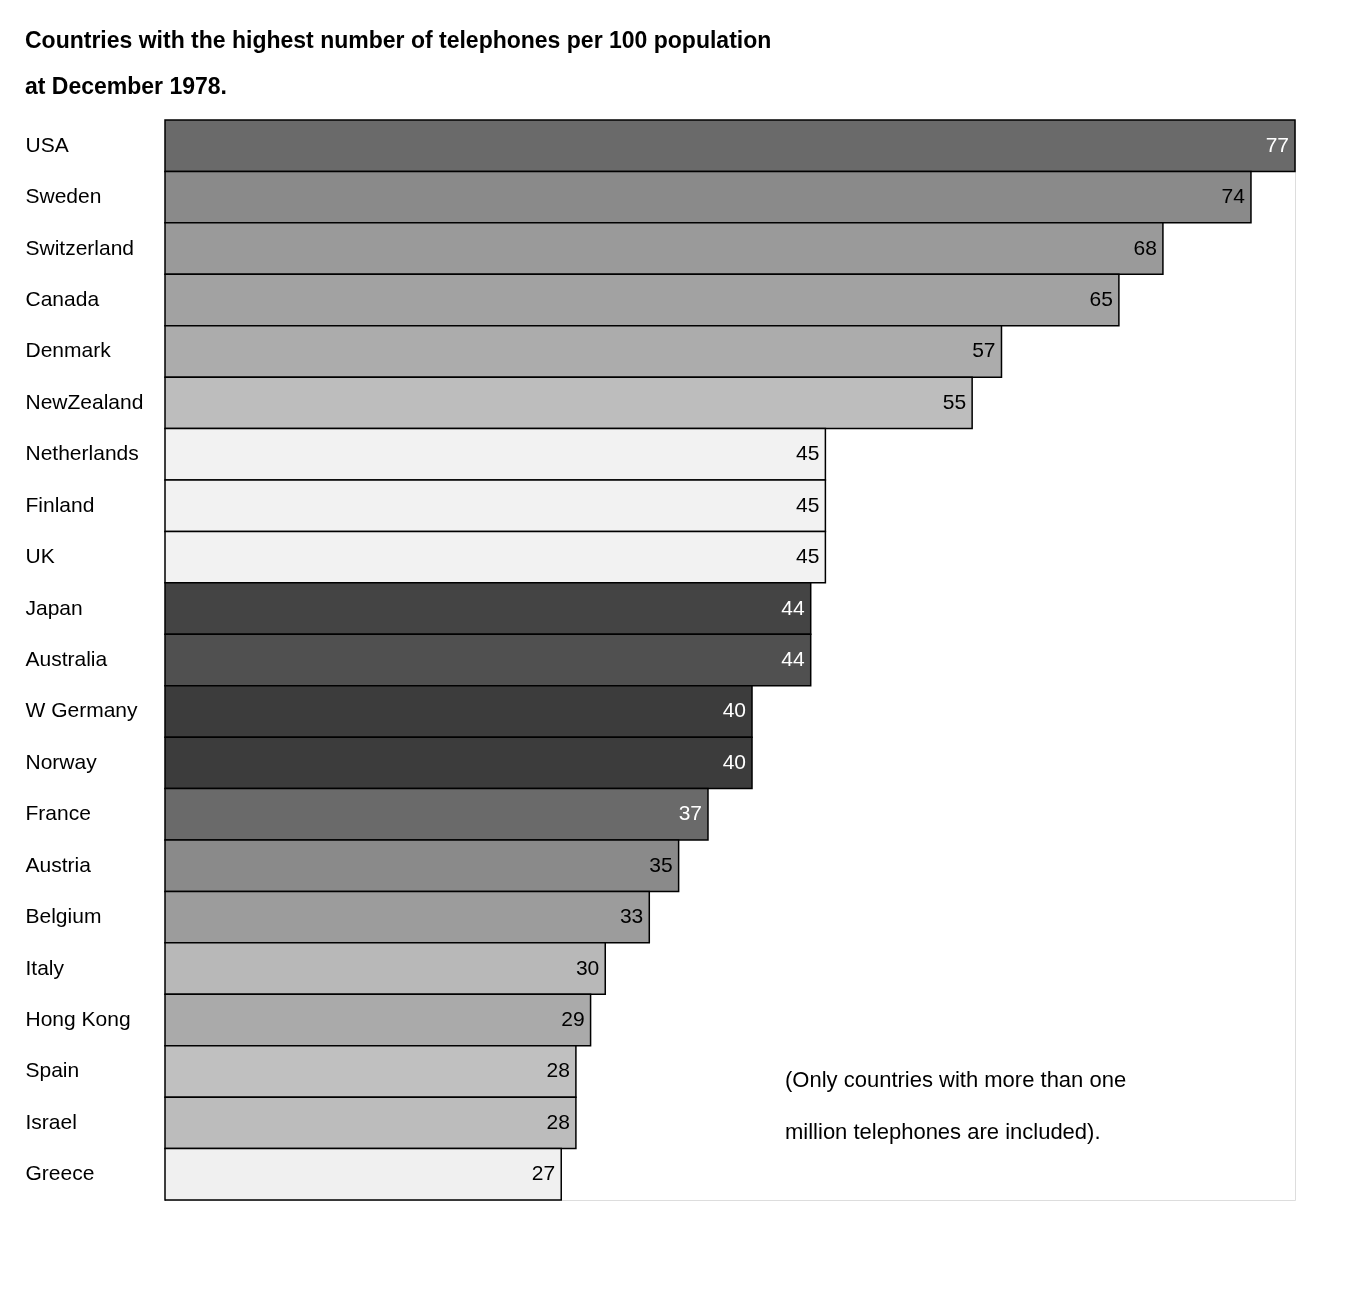  What do you see at coordinates (82, 710) in the screenshot?
I see `y-tick-label: W Germany` at bounding box center [82, 710].